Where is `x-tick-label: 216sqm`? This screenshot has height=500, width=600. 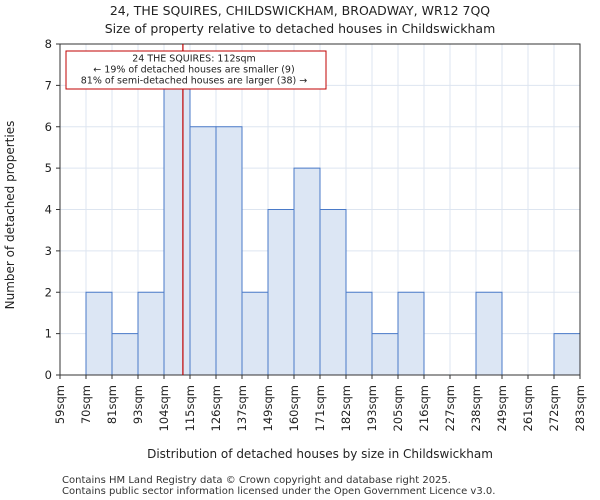
x-tick-label: 216sqm is located at coordinates (424, 408).